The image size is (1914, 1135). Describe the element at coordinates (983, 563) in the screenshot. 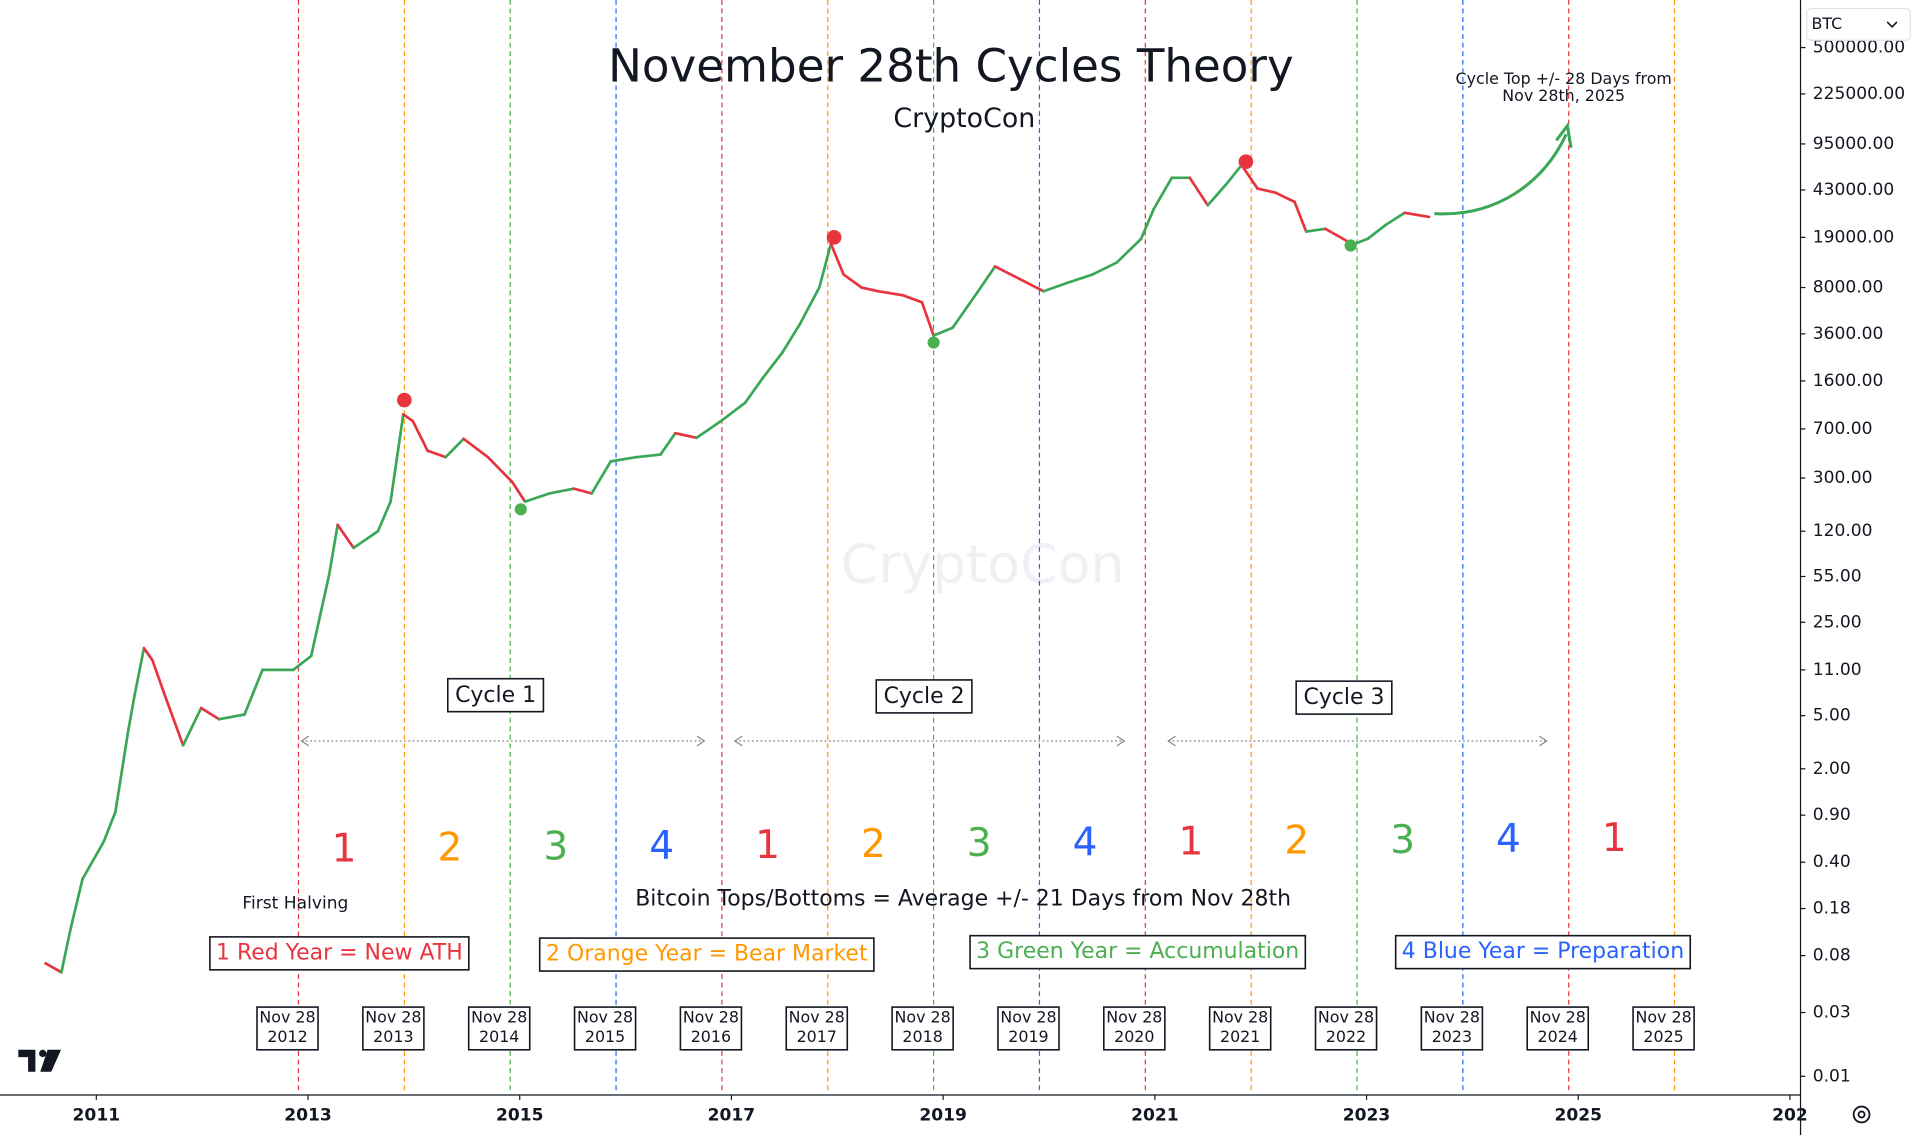

I see `watermark: CryptoCon` at that location.